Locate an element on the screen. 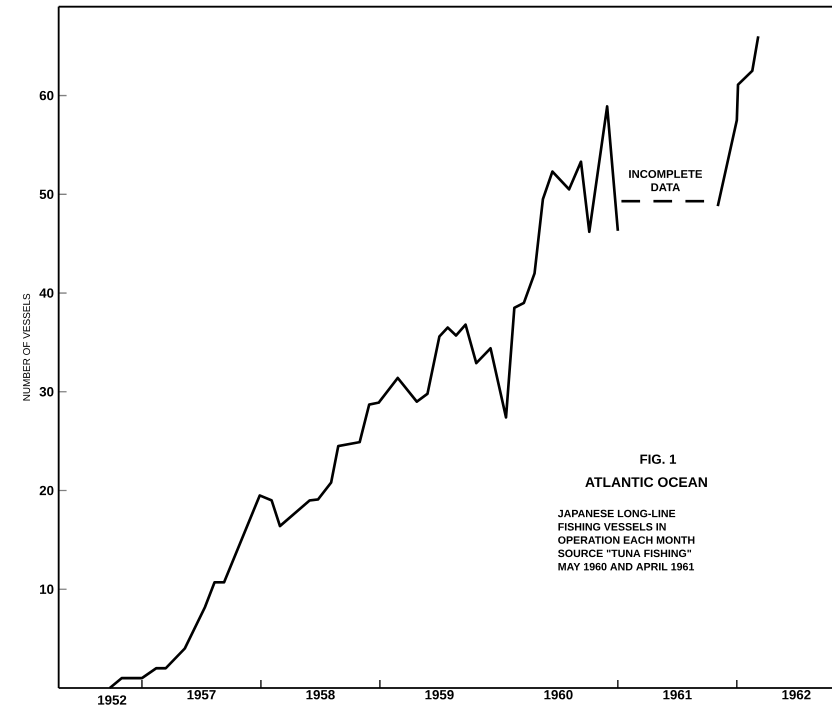 Image resolution: width=832 pixels, height=707 pixels. text: 1952 is located at coordinates (112, 700).